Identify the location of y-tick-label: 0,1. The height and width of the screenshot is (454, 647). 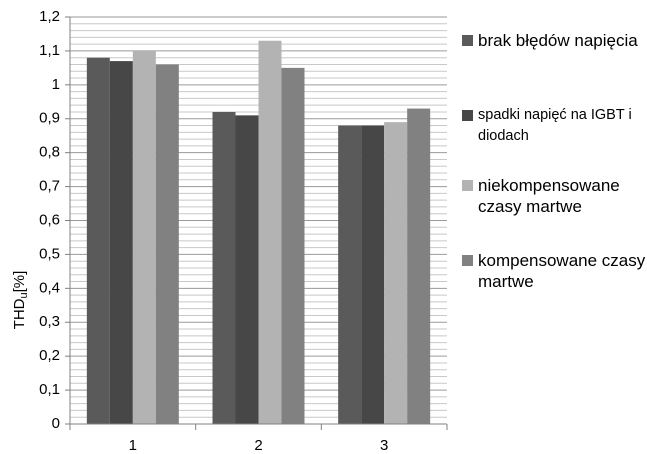
(49, 389).